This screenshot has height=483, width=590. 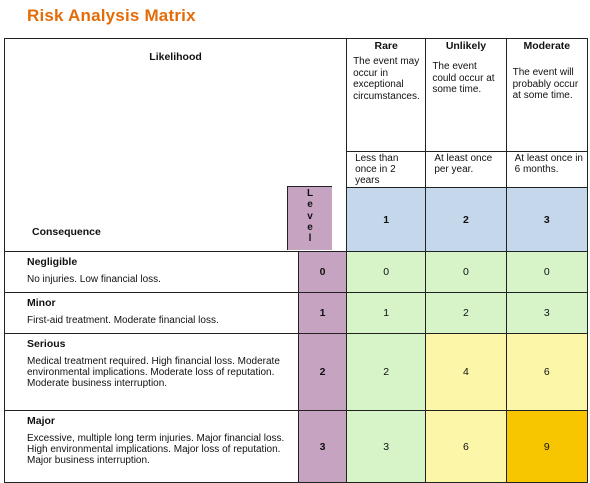 What do you see at coordinates (386, 169) in the screenshot?
I see `likelihood-frequency: Less than once in 2 years` at bounding box center [386, 169].